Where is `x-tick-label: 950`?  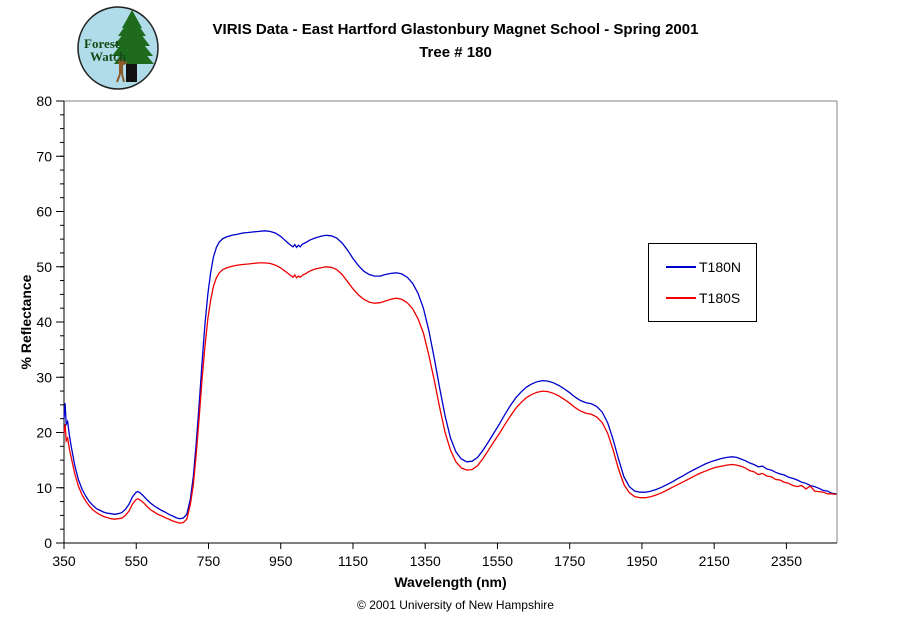
x-tick-label: 950 is located at coordinates (281, 561).